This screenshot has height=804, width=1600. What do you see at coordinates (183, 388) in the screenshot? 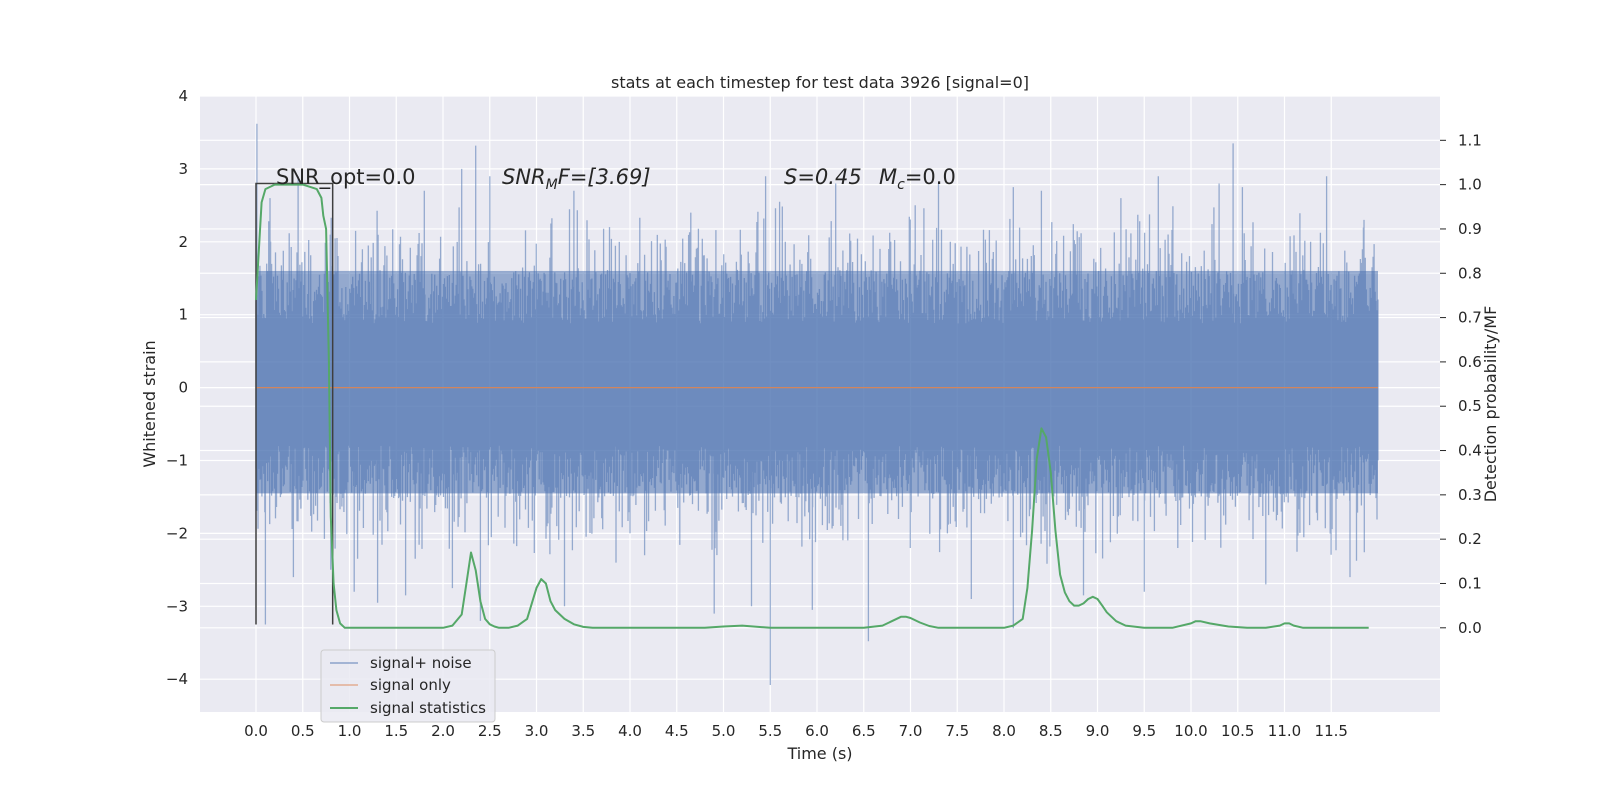
I see `y-tick-label: 0` at bounding box center [183, 388].